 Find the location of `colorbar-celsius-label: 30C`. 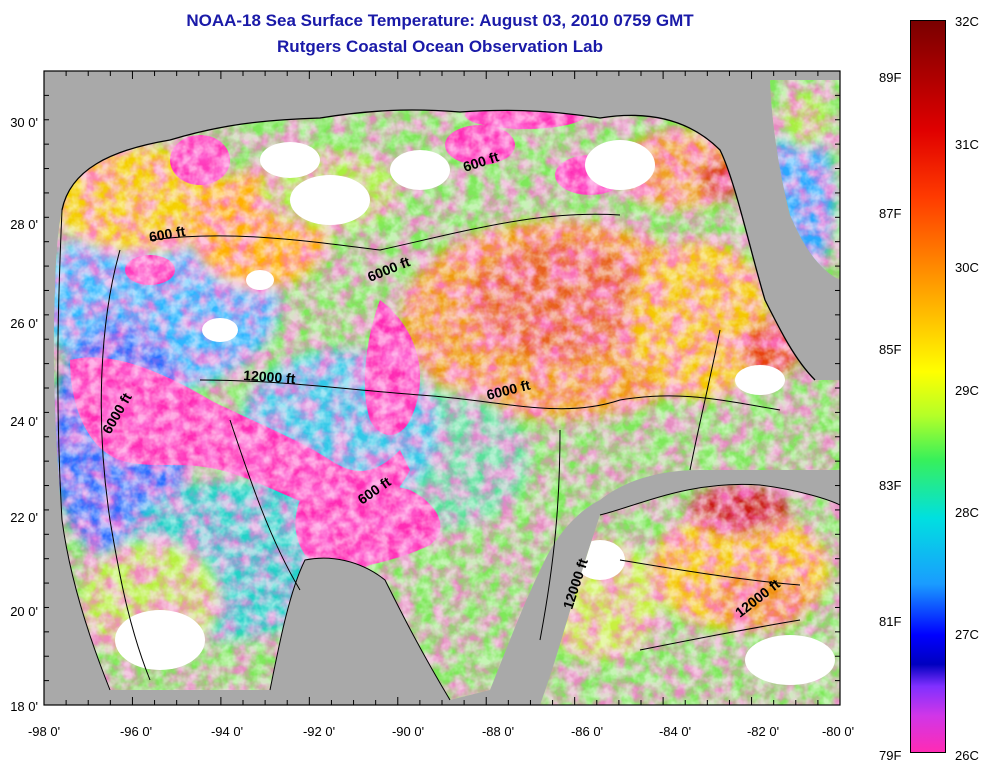

colorbar-celsius-label: 30C is located at coordinates (967, 267).